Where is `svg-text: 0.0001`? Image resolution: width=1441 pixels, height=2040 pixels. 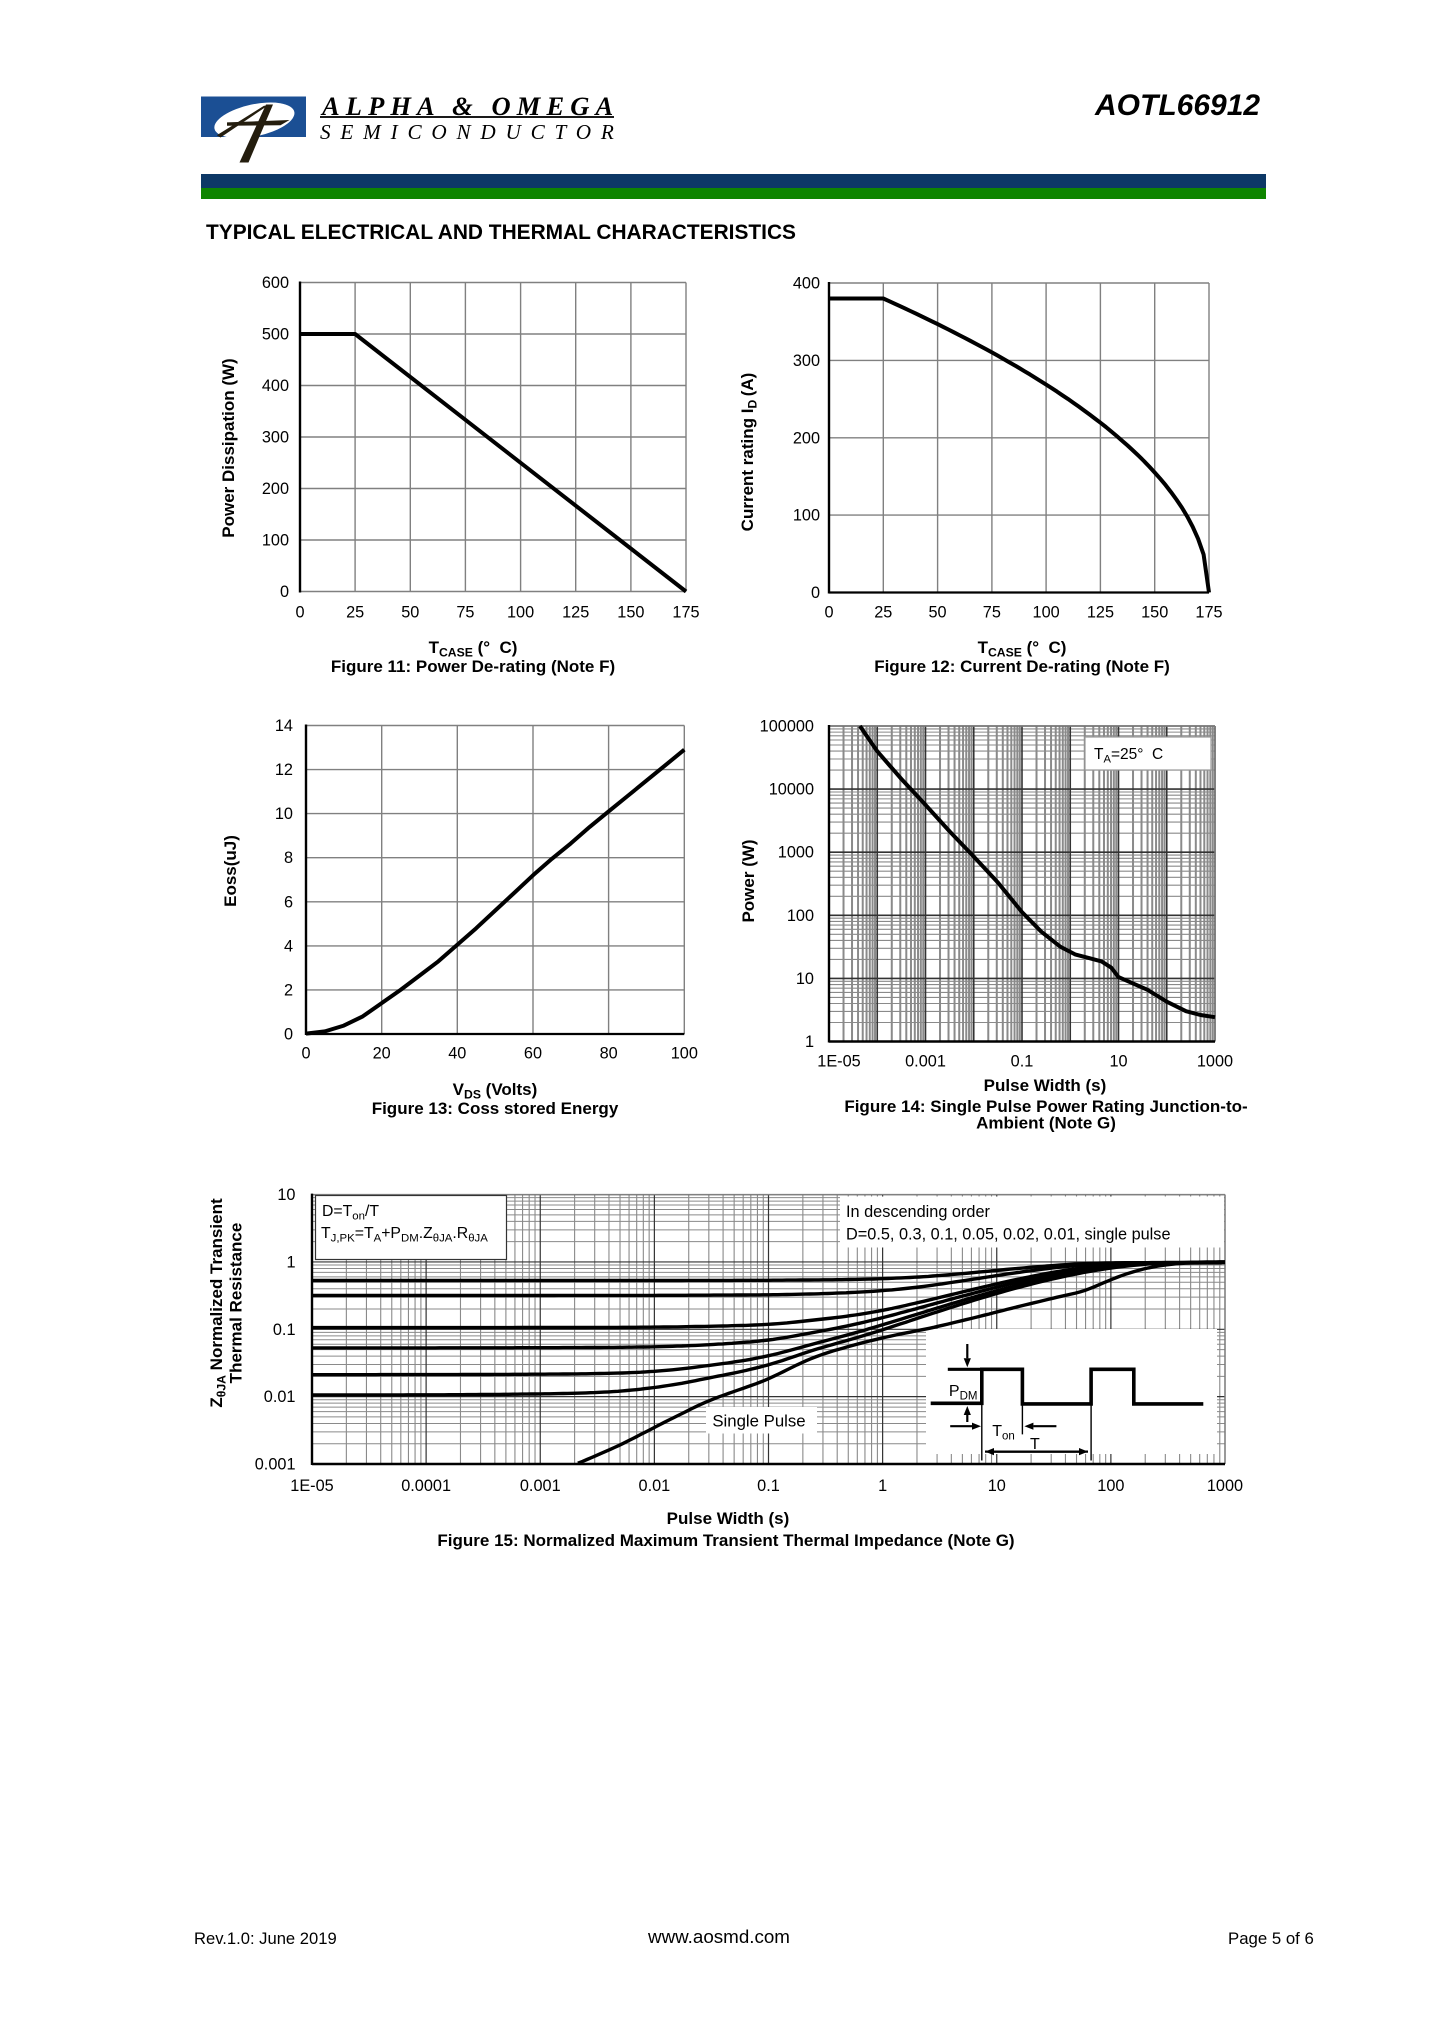
svg-text: 0.0001 is located at coordinates (426, 1486).